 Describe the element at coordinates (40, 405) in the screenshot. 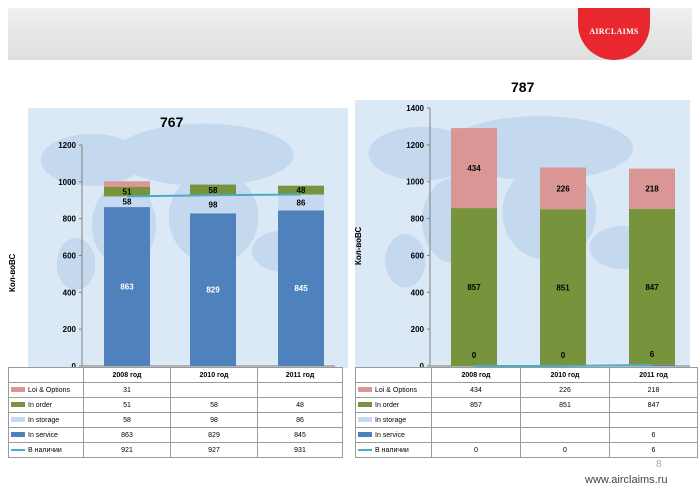

I see `legend-label: In order` at that location.